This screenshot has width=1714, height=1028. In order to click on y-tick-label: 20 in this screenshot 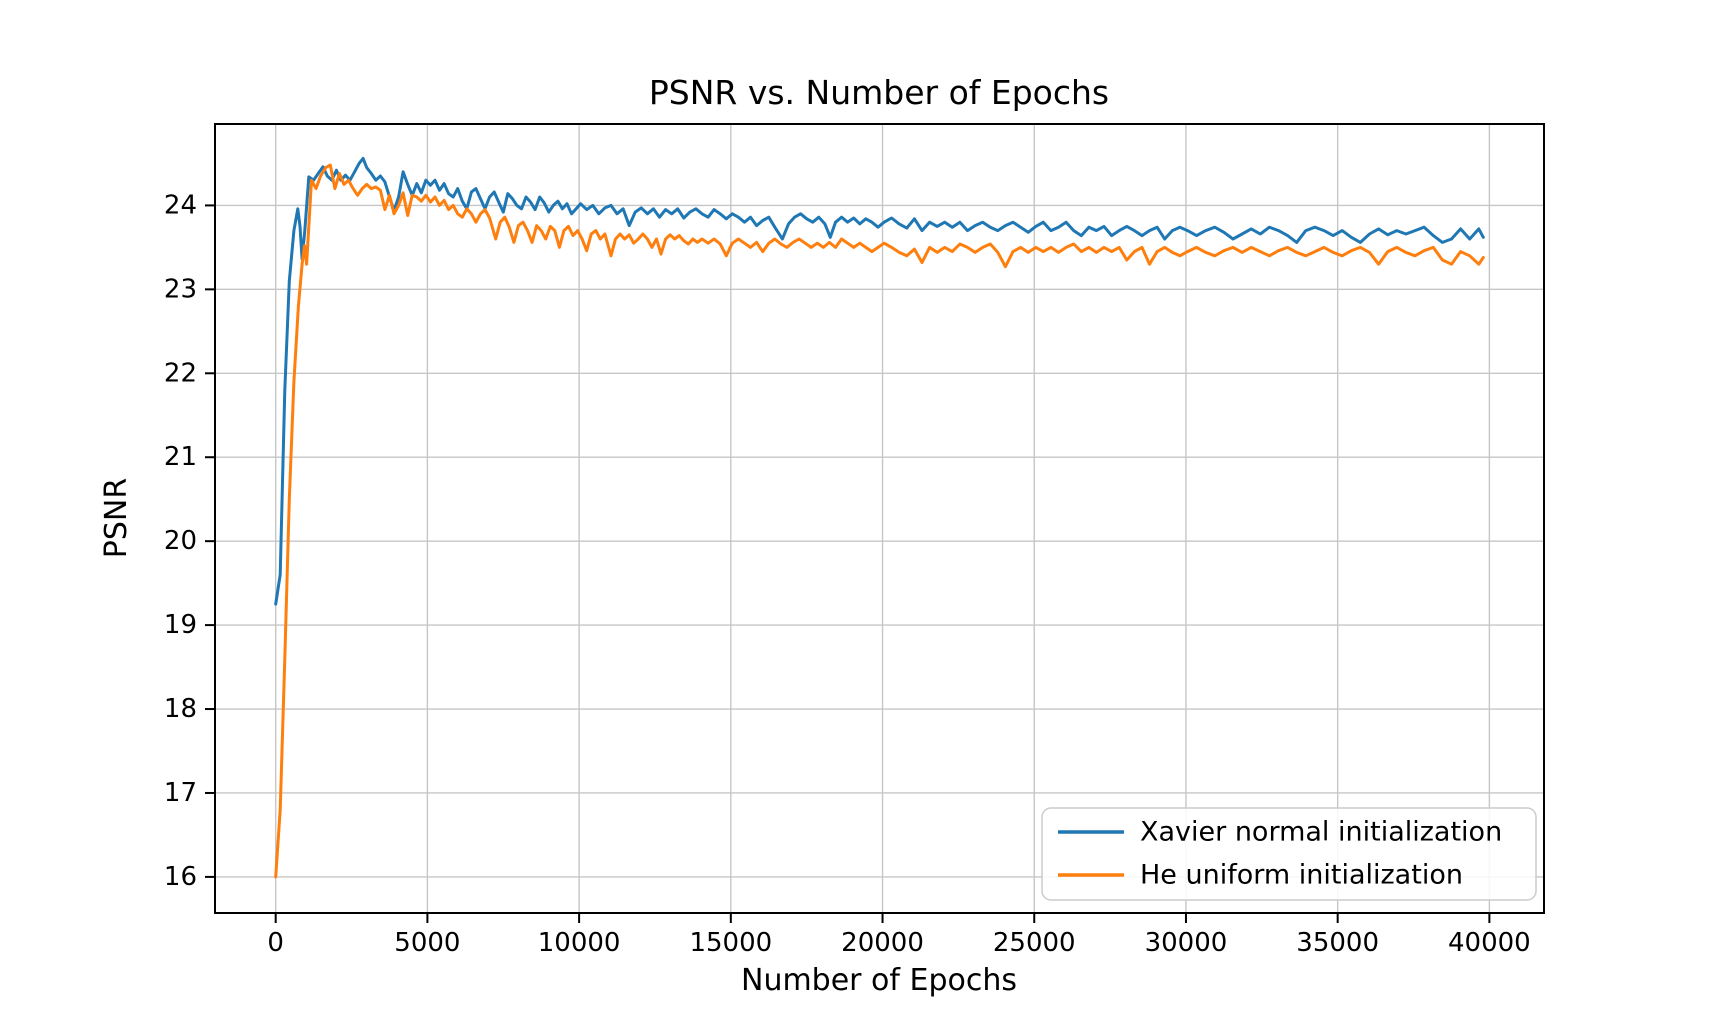, I will do `click(180, 541)`.